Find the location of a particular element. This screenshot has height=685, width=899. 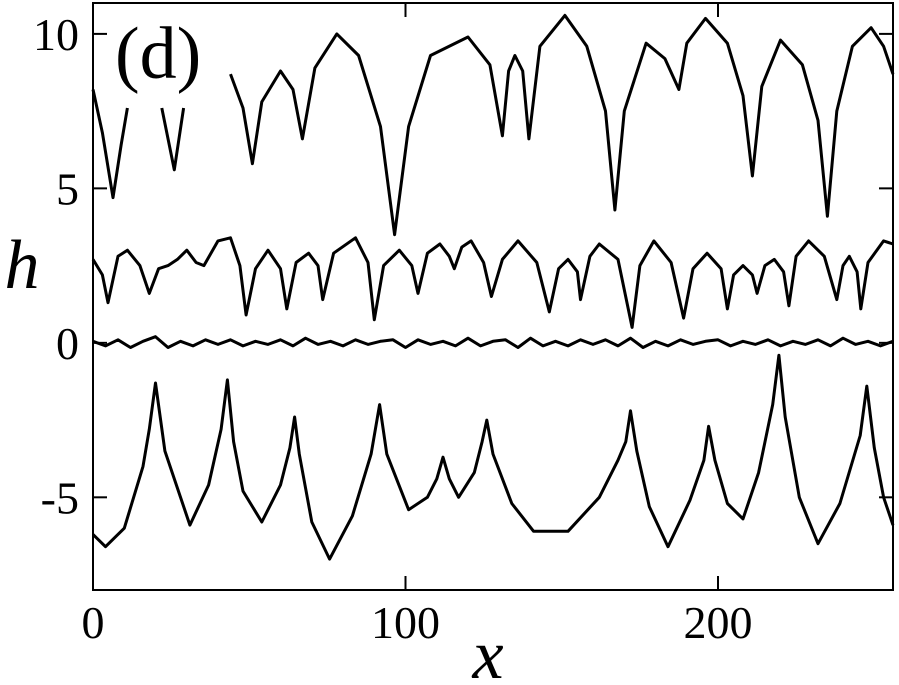

x-tick-label: 100 is located at coordinates (405, 622).